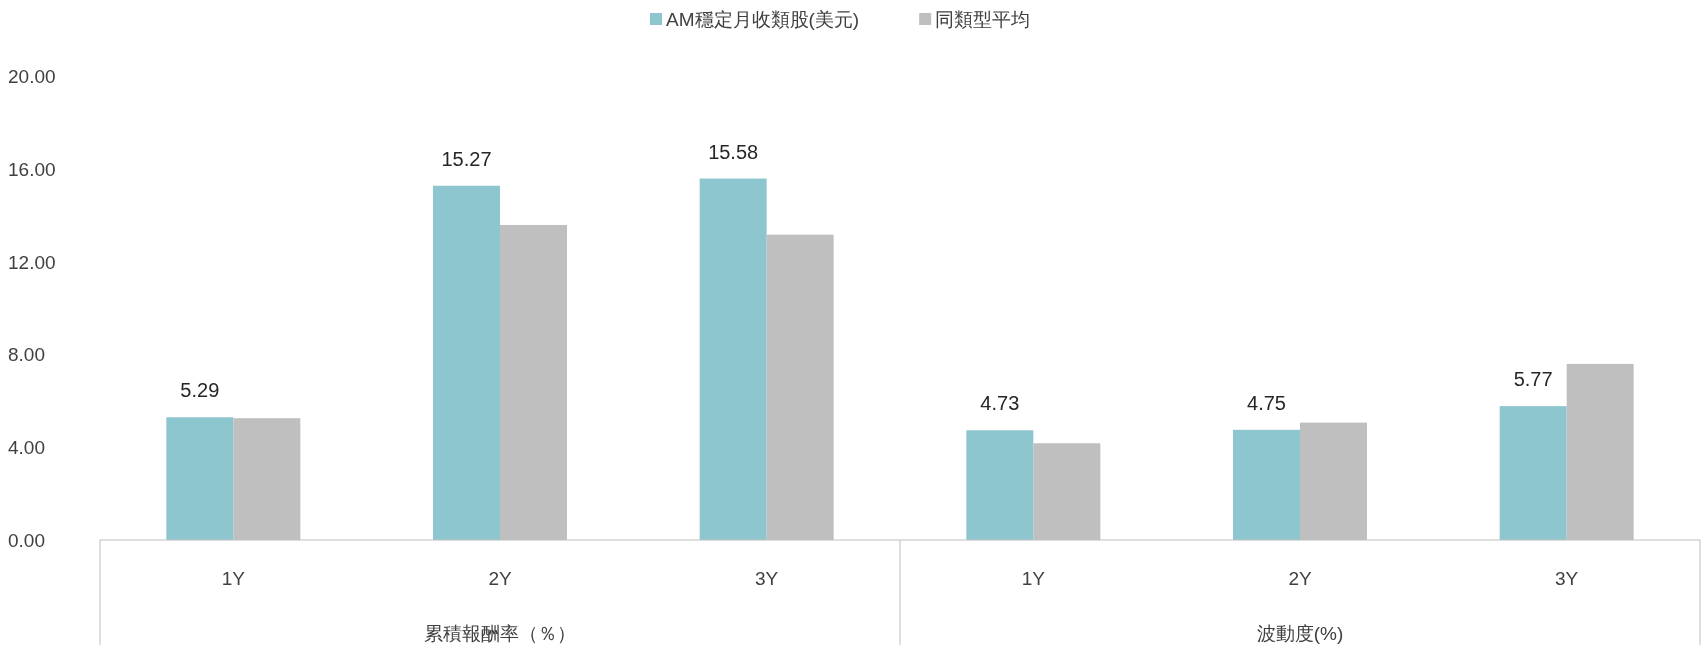 This screenshot has height=645, width=1703. Describe the element at coordinates (763, 19) in the screenshot. I see `legend-label: AM穩定月收類股(美元)` at that location.